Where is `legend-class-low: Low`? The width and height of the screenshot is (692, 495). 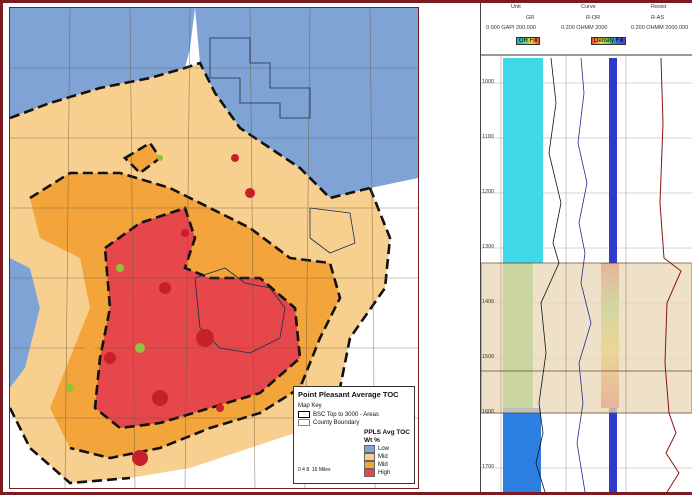
legend-class-low: Low is located at coordinates (376, 449).